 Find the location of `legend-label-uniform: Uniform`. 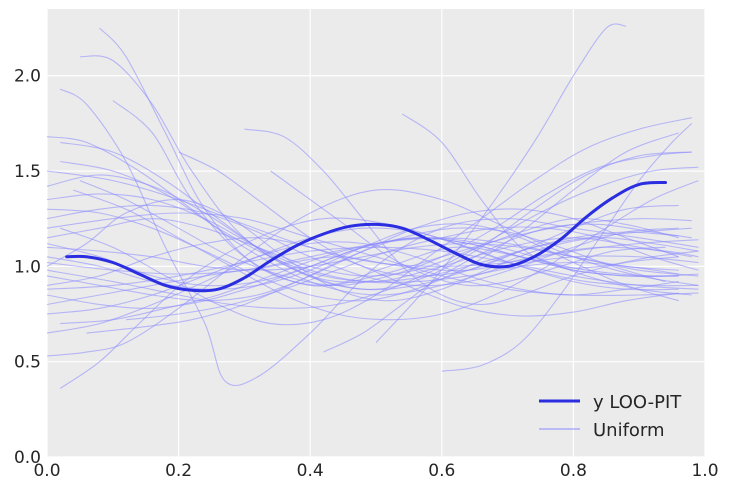

legend-label-uniform: Uniform is located at coordinates (629, 430).